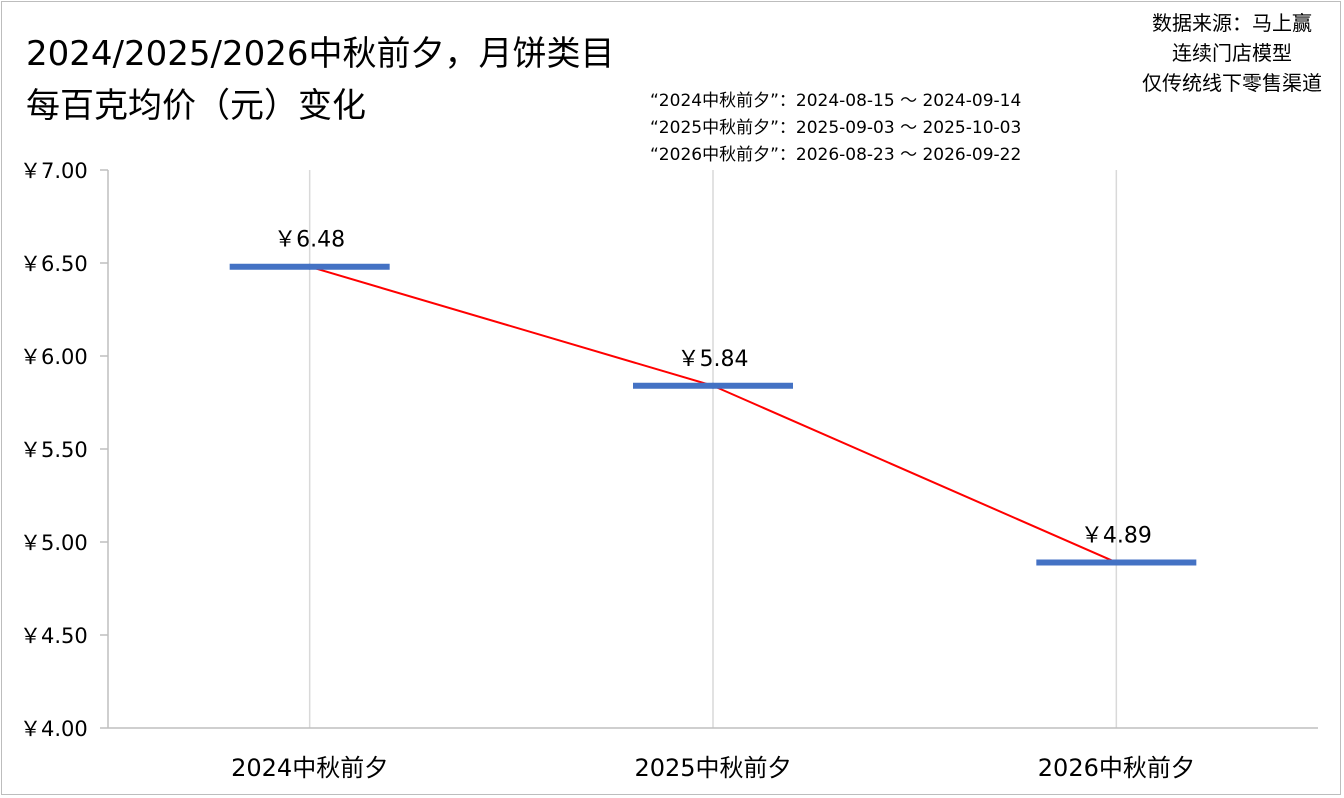 This screenshot has width=1344, height=798. What do you see at coordinates (1116, 535) in the screenshot?
I see `data-label-2: ￥4.89` at bounding box center [1116, 535].